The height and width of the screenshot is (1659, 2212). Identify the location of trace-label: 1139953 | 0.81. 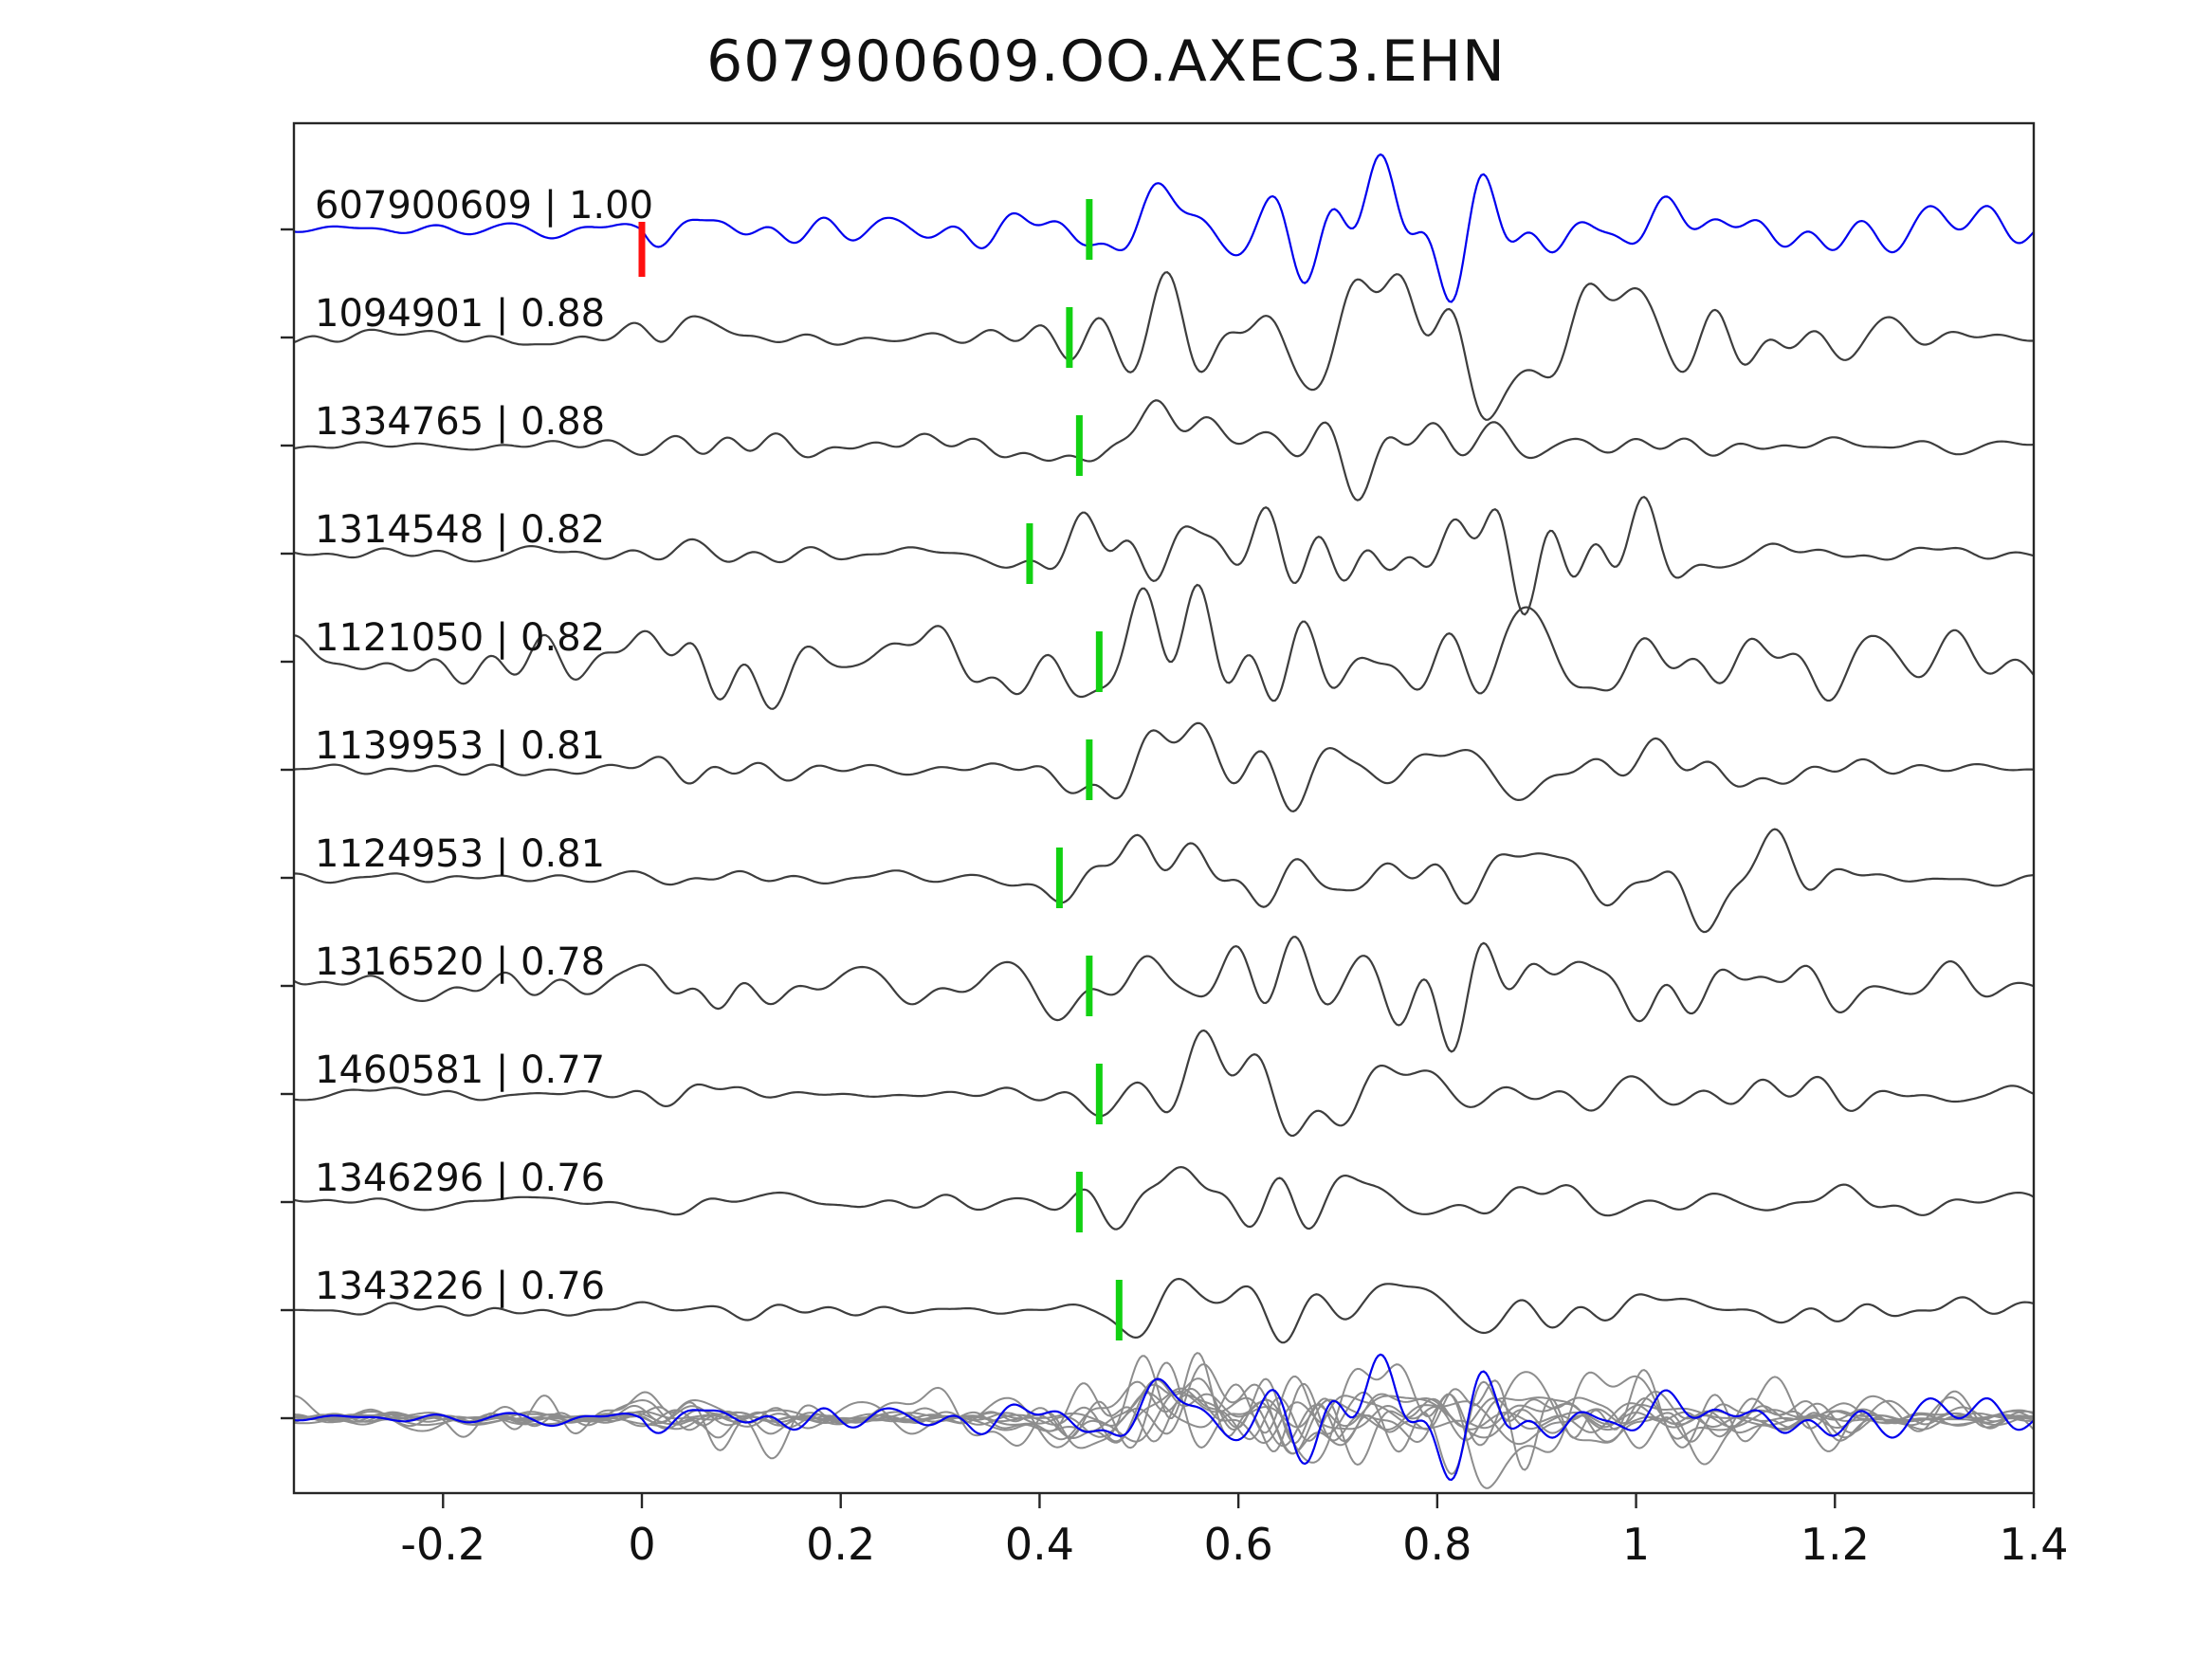
(460, 746).